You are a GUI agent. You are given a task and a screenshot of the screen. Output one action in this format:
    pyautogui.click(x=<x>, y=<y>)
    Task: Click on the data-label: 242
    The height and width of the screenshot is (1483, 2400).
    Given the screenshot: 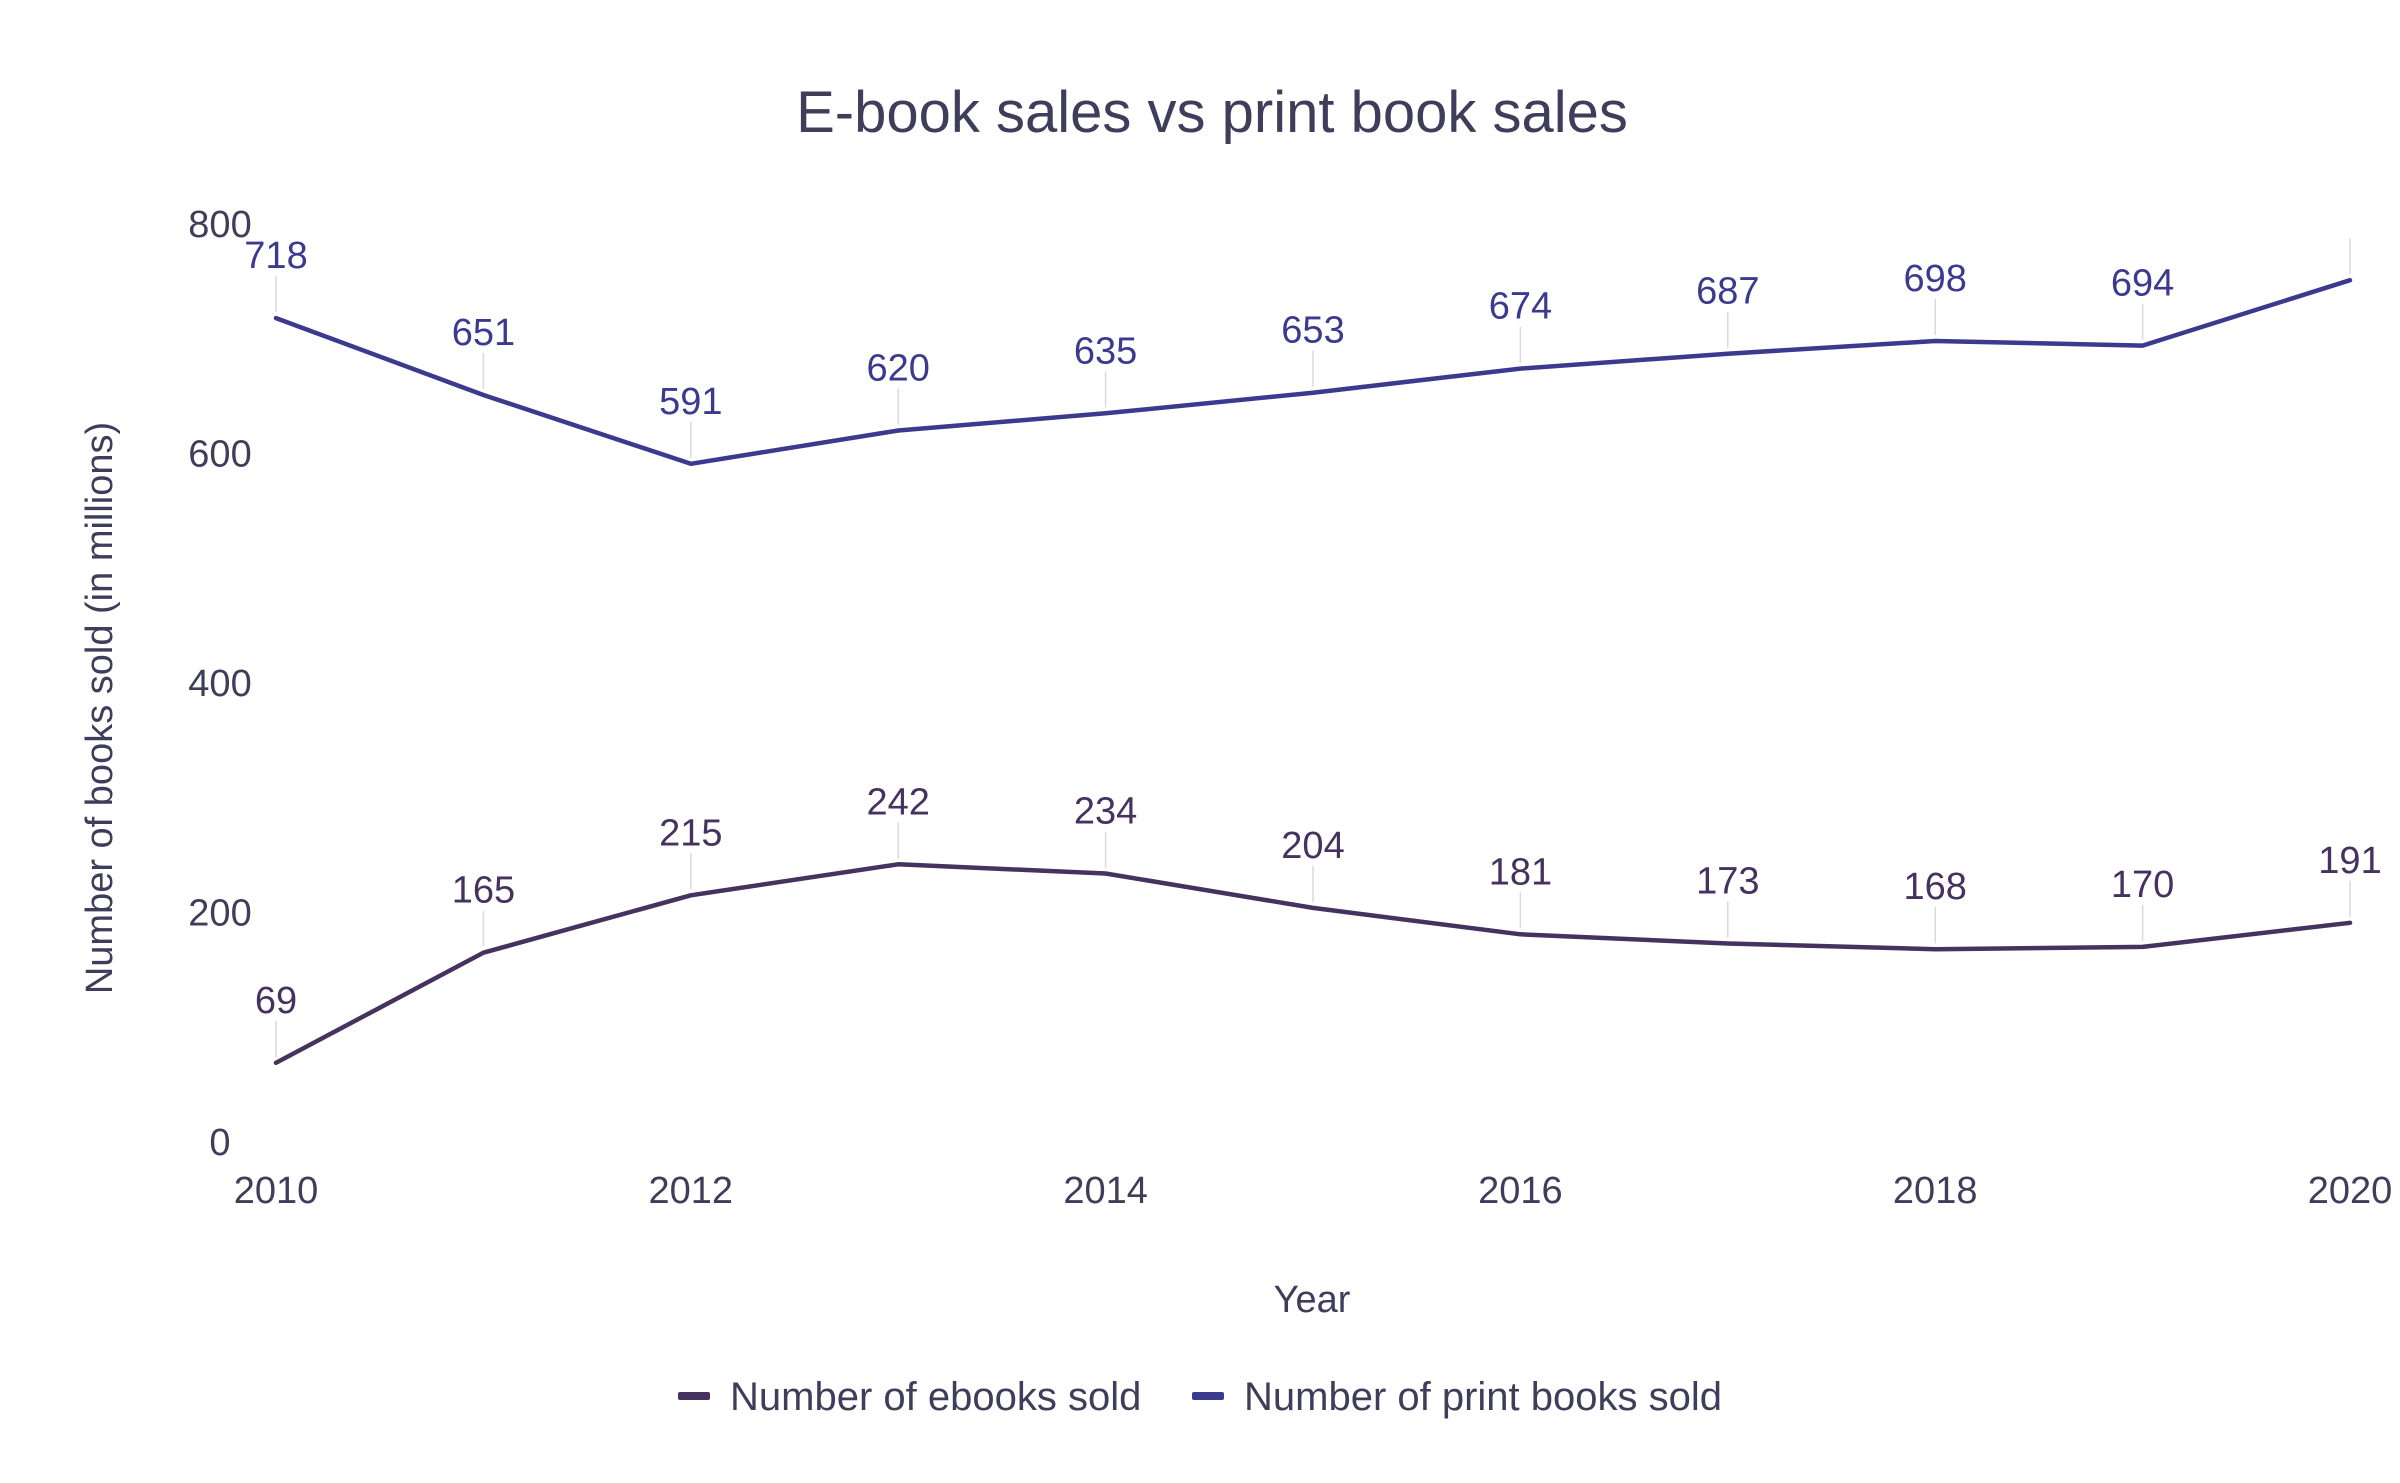 What is the action you would take?
    pyautogui.click(x=897, y=802)
    